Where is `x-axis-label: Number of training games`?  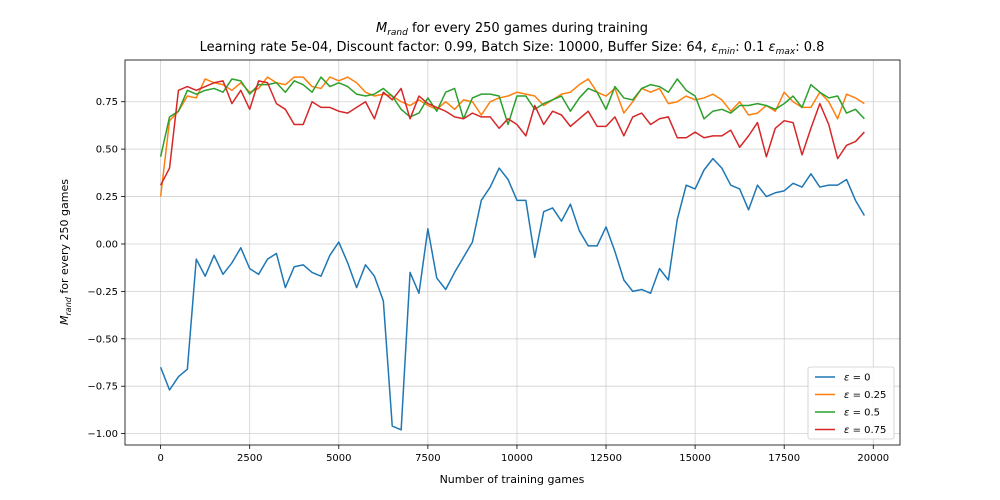 x-axis-label: Number of training games is located at coordinates (512, 479).